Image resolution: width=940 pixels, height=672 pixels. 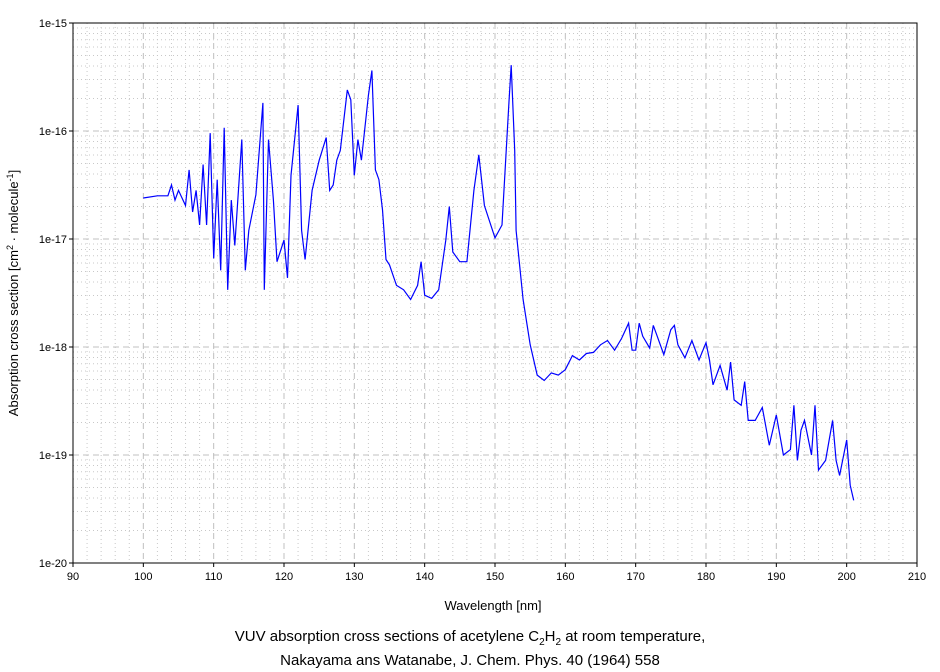 I want to click on y-axis-label-superscript: -1, so click(x=10, y=177).